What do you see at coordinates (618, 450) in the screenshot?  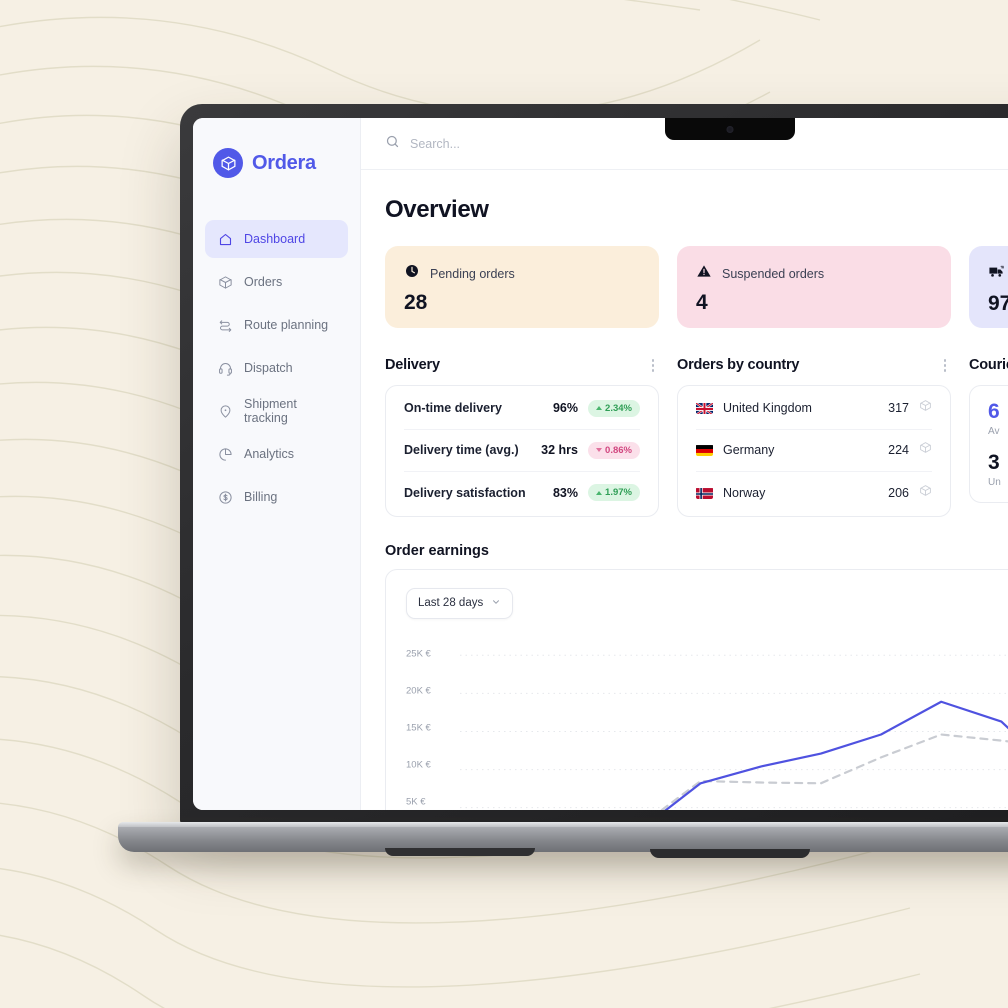 I see `delta-value: 0.86%` at bounding box center [618, 450].